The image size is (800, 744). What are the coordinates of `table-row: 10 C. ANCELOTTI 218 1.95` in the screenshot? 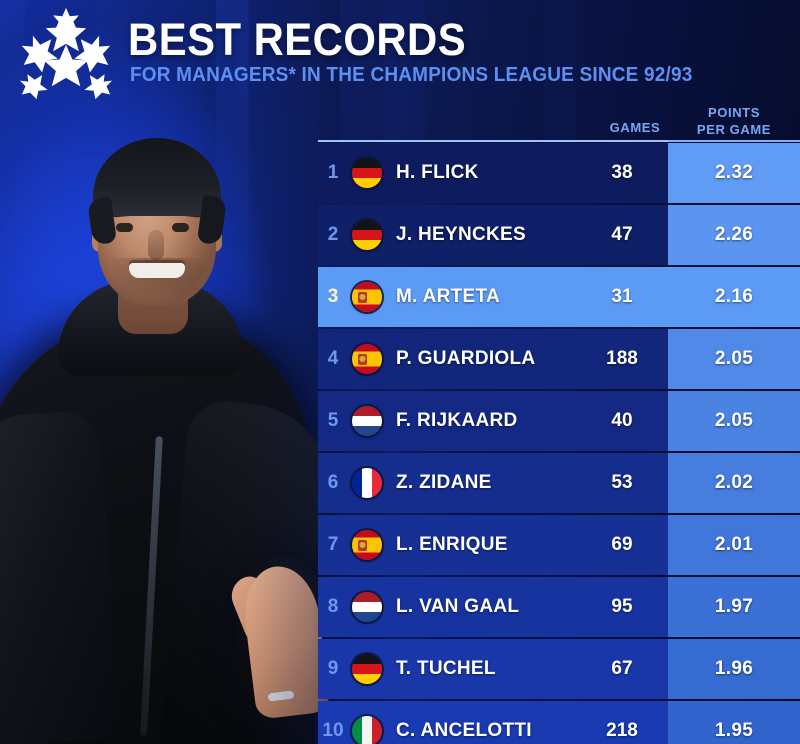 It's located at (559, 722).